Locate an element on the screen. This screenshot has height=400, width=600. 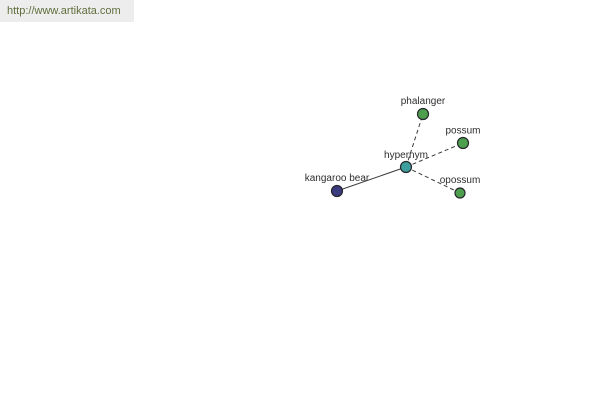
node-hypernym-circle is located at coordinates (406, 167).